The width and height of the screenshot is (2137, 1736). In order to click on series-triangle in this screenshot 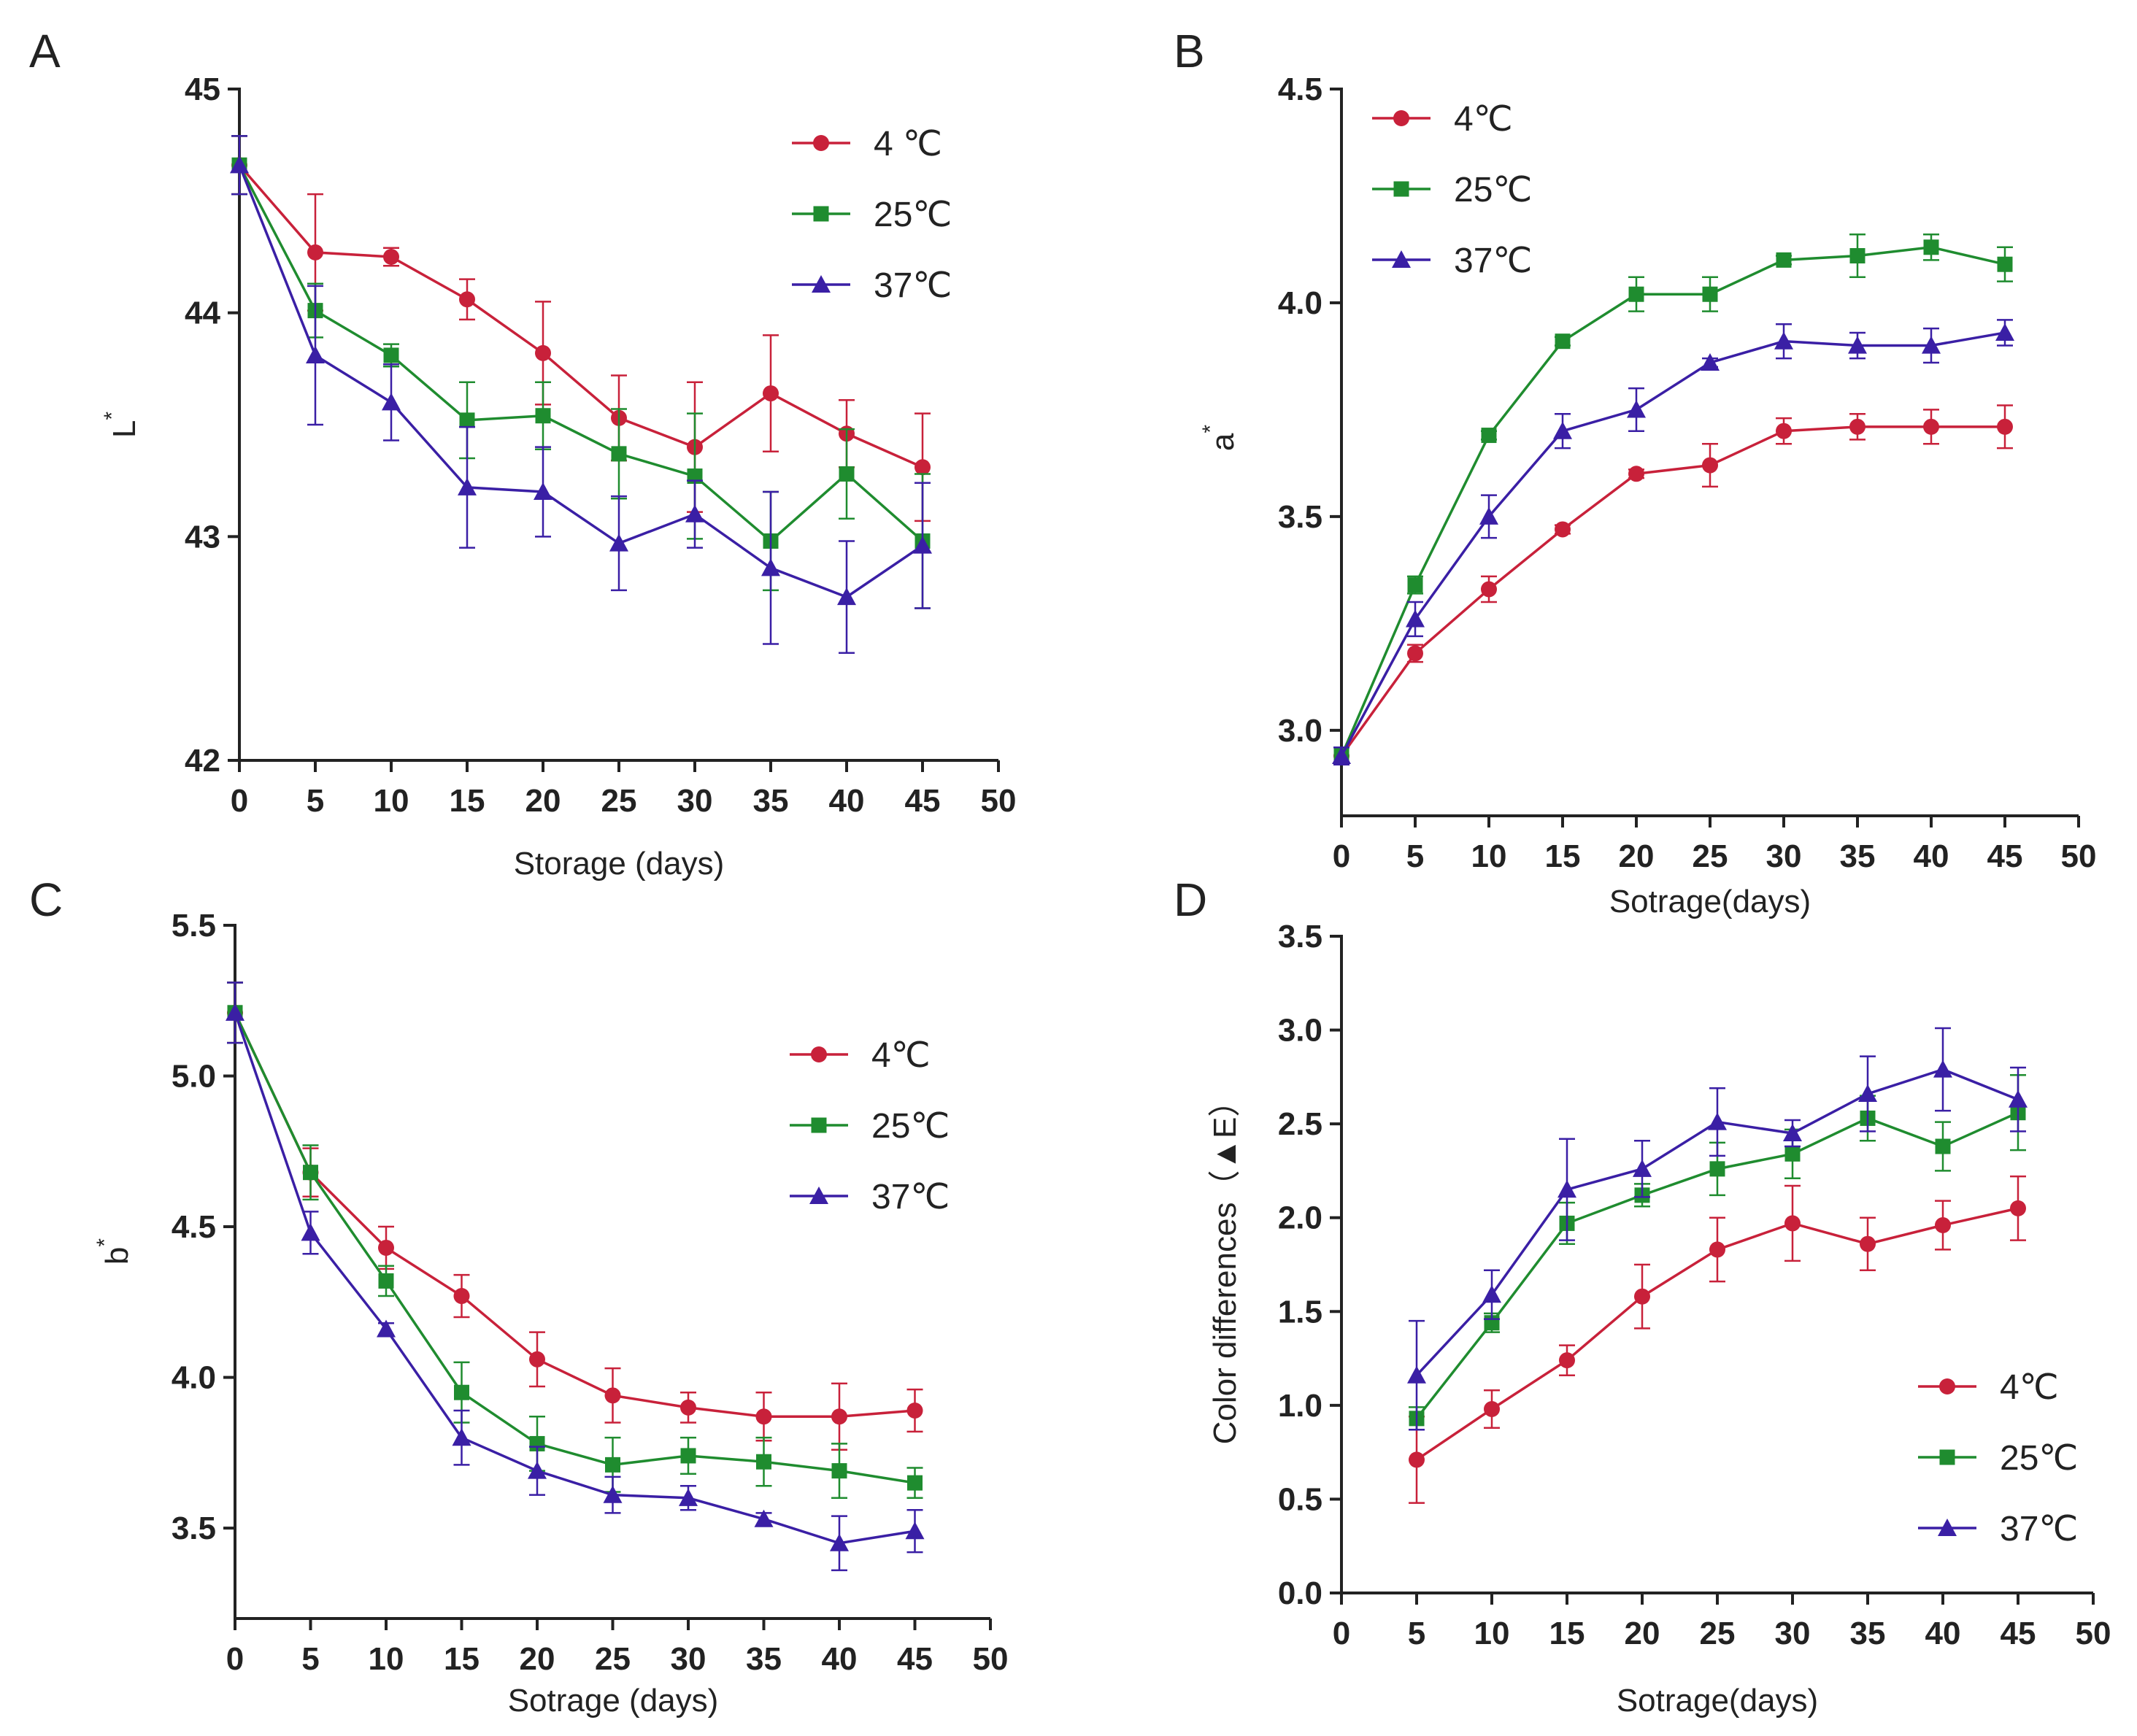, I will do `click(575, 1276)`.